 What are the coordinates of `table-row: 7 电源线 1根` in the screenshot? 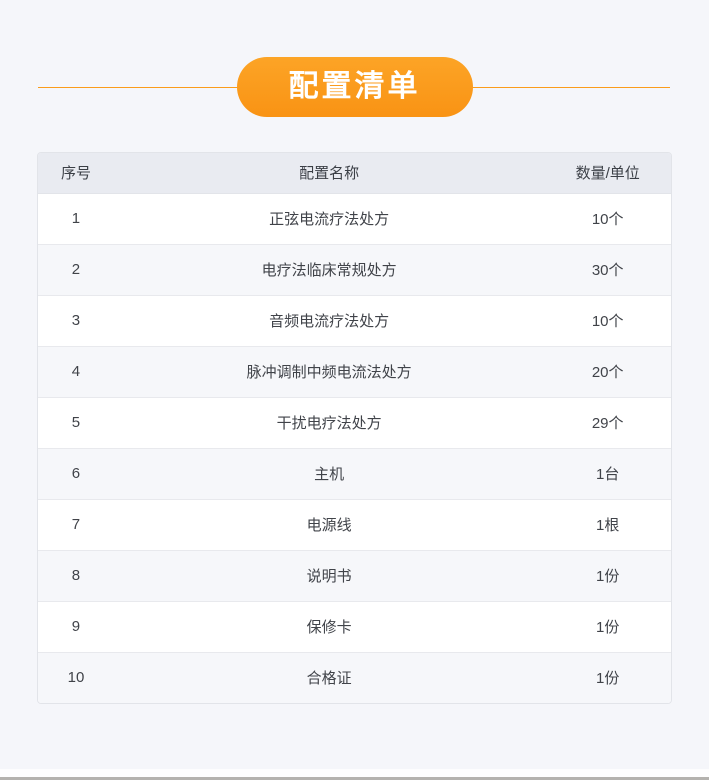 It's located at (354, 525).